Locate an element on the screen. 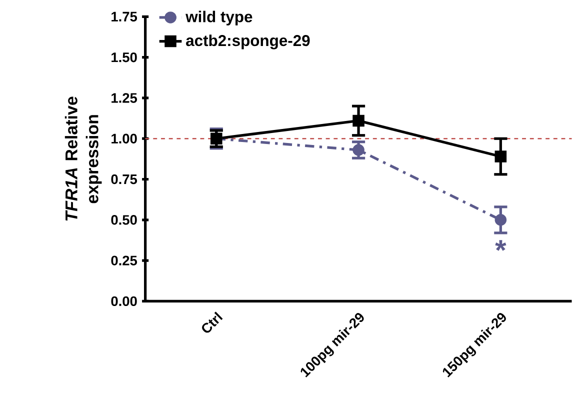  y-tick-label: 1.75 is located at coordinates (125, 17).